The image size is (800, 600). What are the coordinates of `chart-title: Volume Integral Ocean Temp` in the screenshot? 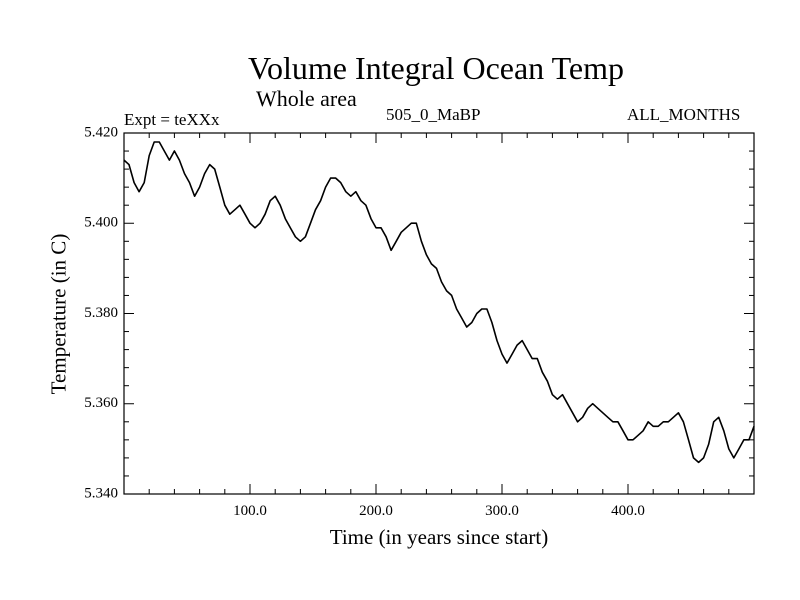 It's located at (435, 68).